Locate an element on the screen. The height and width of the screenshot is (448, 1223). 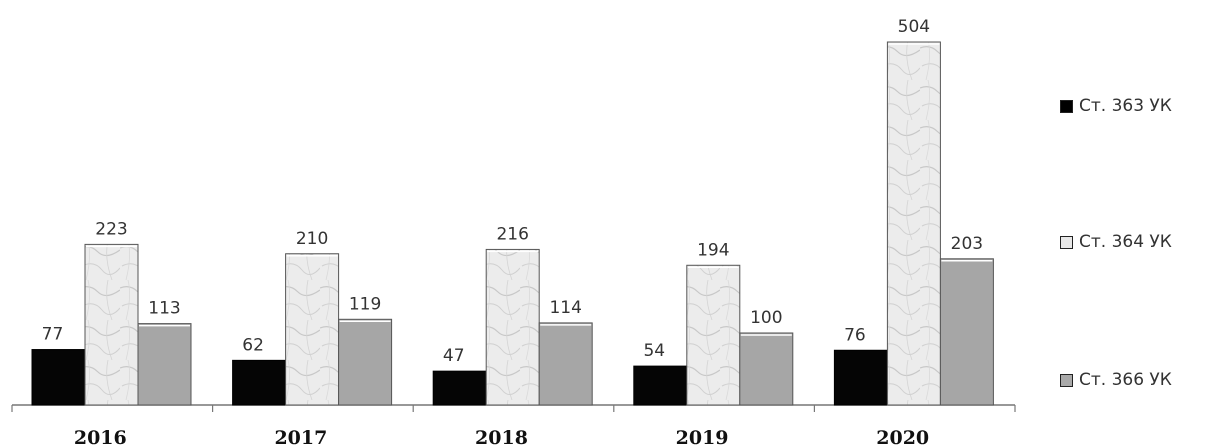
legend-item-series-3: Ст. 366 УК is located at coordinates (1116, 380).